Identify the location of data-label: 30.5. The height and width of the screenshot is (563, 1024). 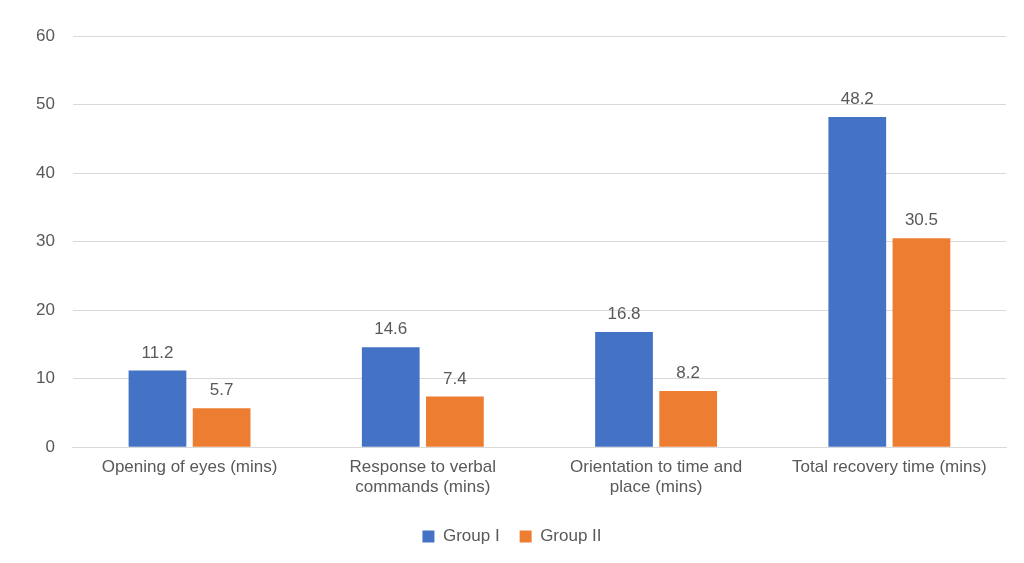
(921, 220).